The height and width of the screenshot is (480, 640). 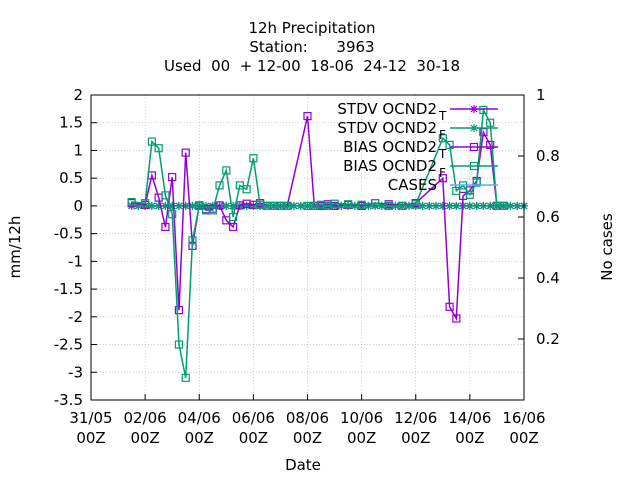 I want to click on legend-label: CASES, so click(x=412, y=185).